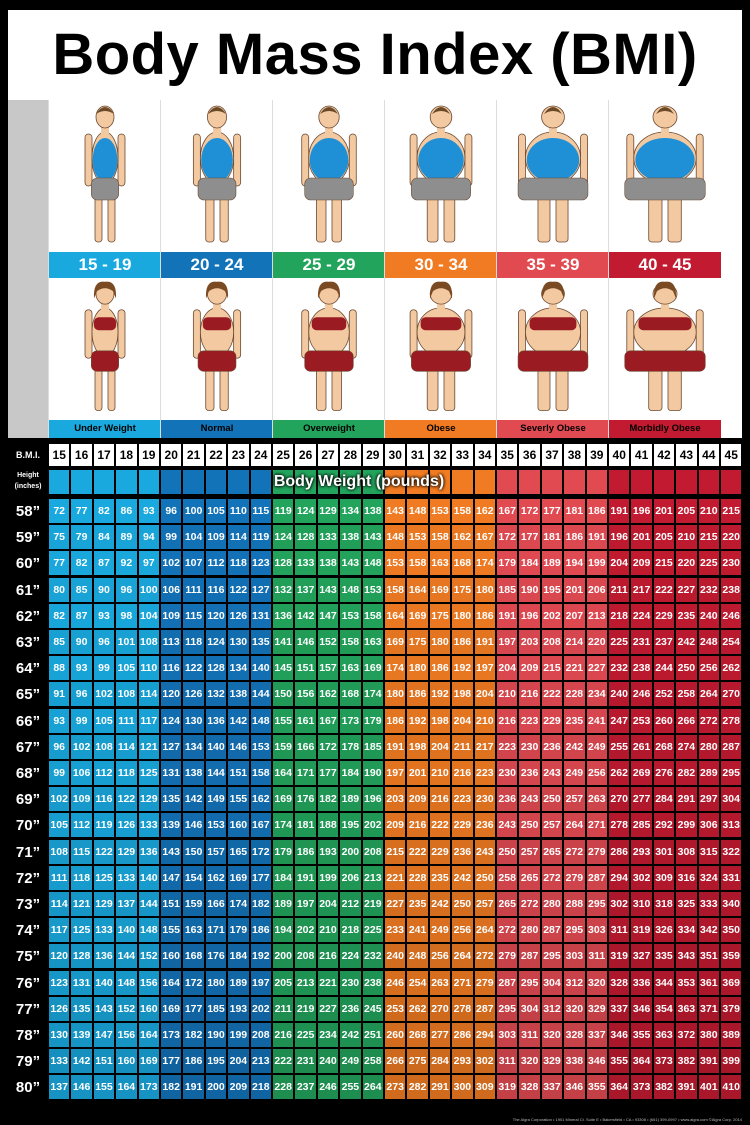  Describe the element at coordinates (28, 852) in the screenshot. I see `height-row-label: 71”` at that location.